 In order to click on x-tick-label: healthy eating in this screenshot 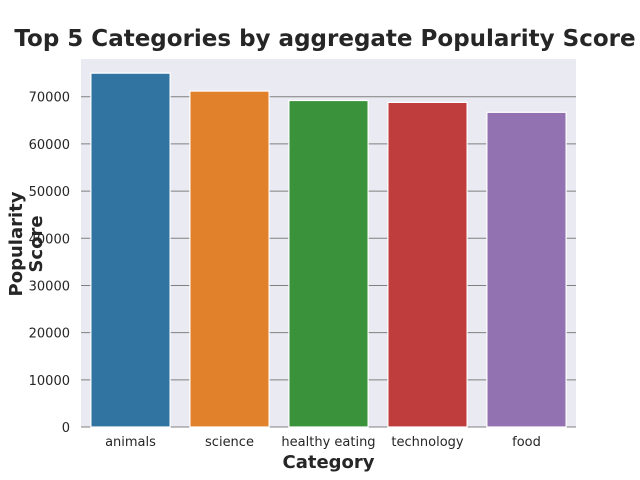, I will do `click(328, 442)`.